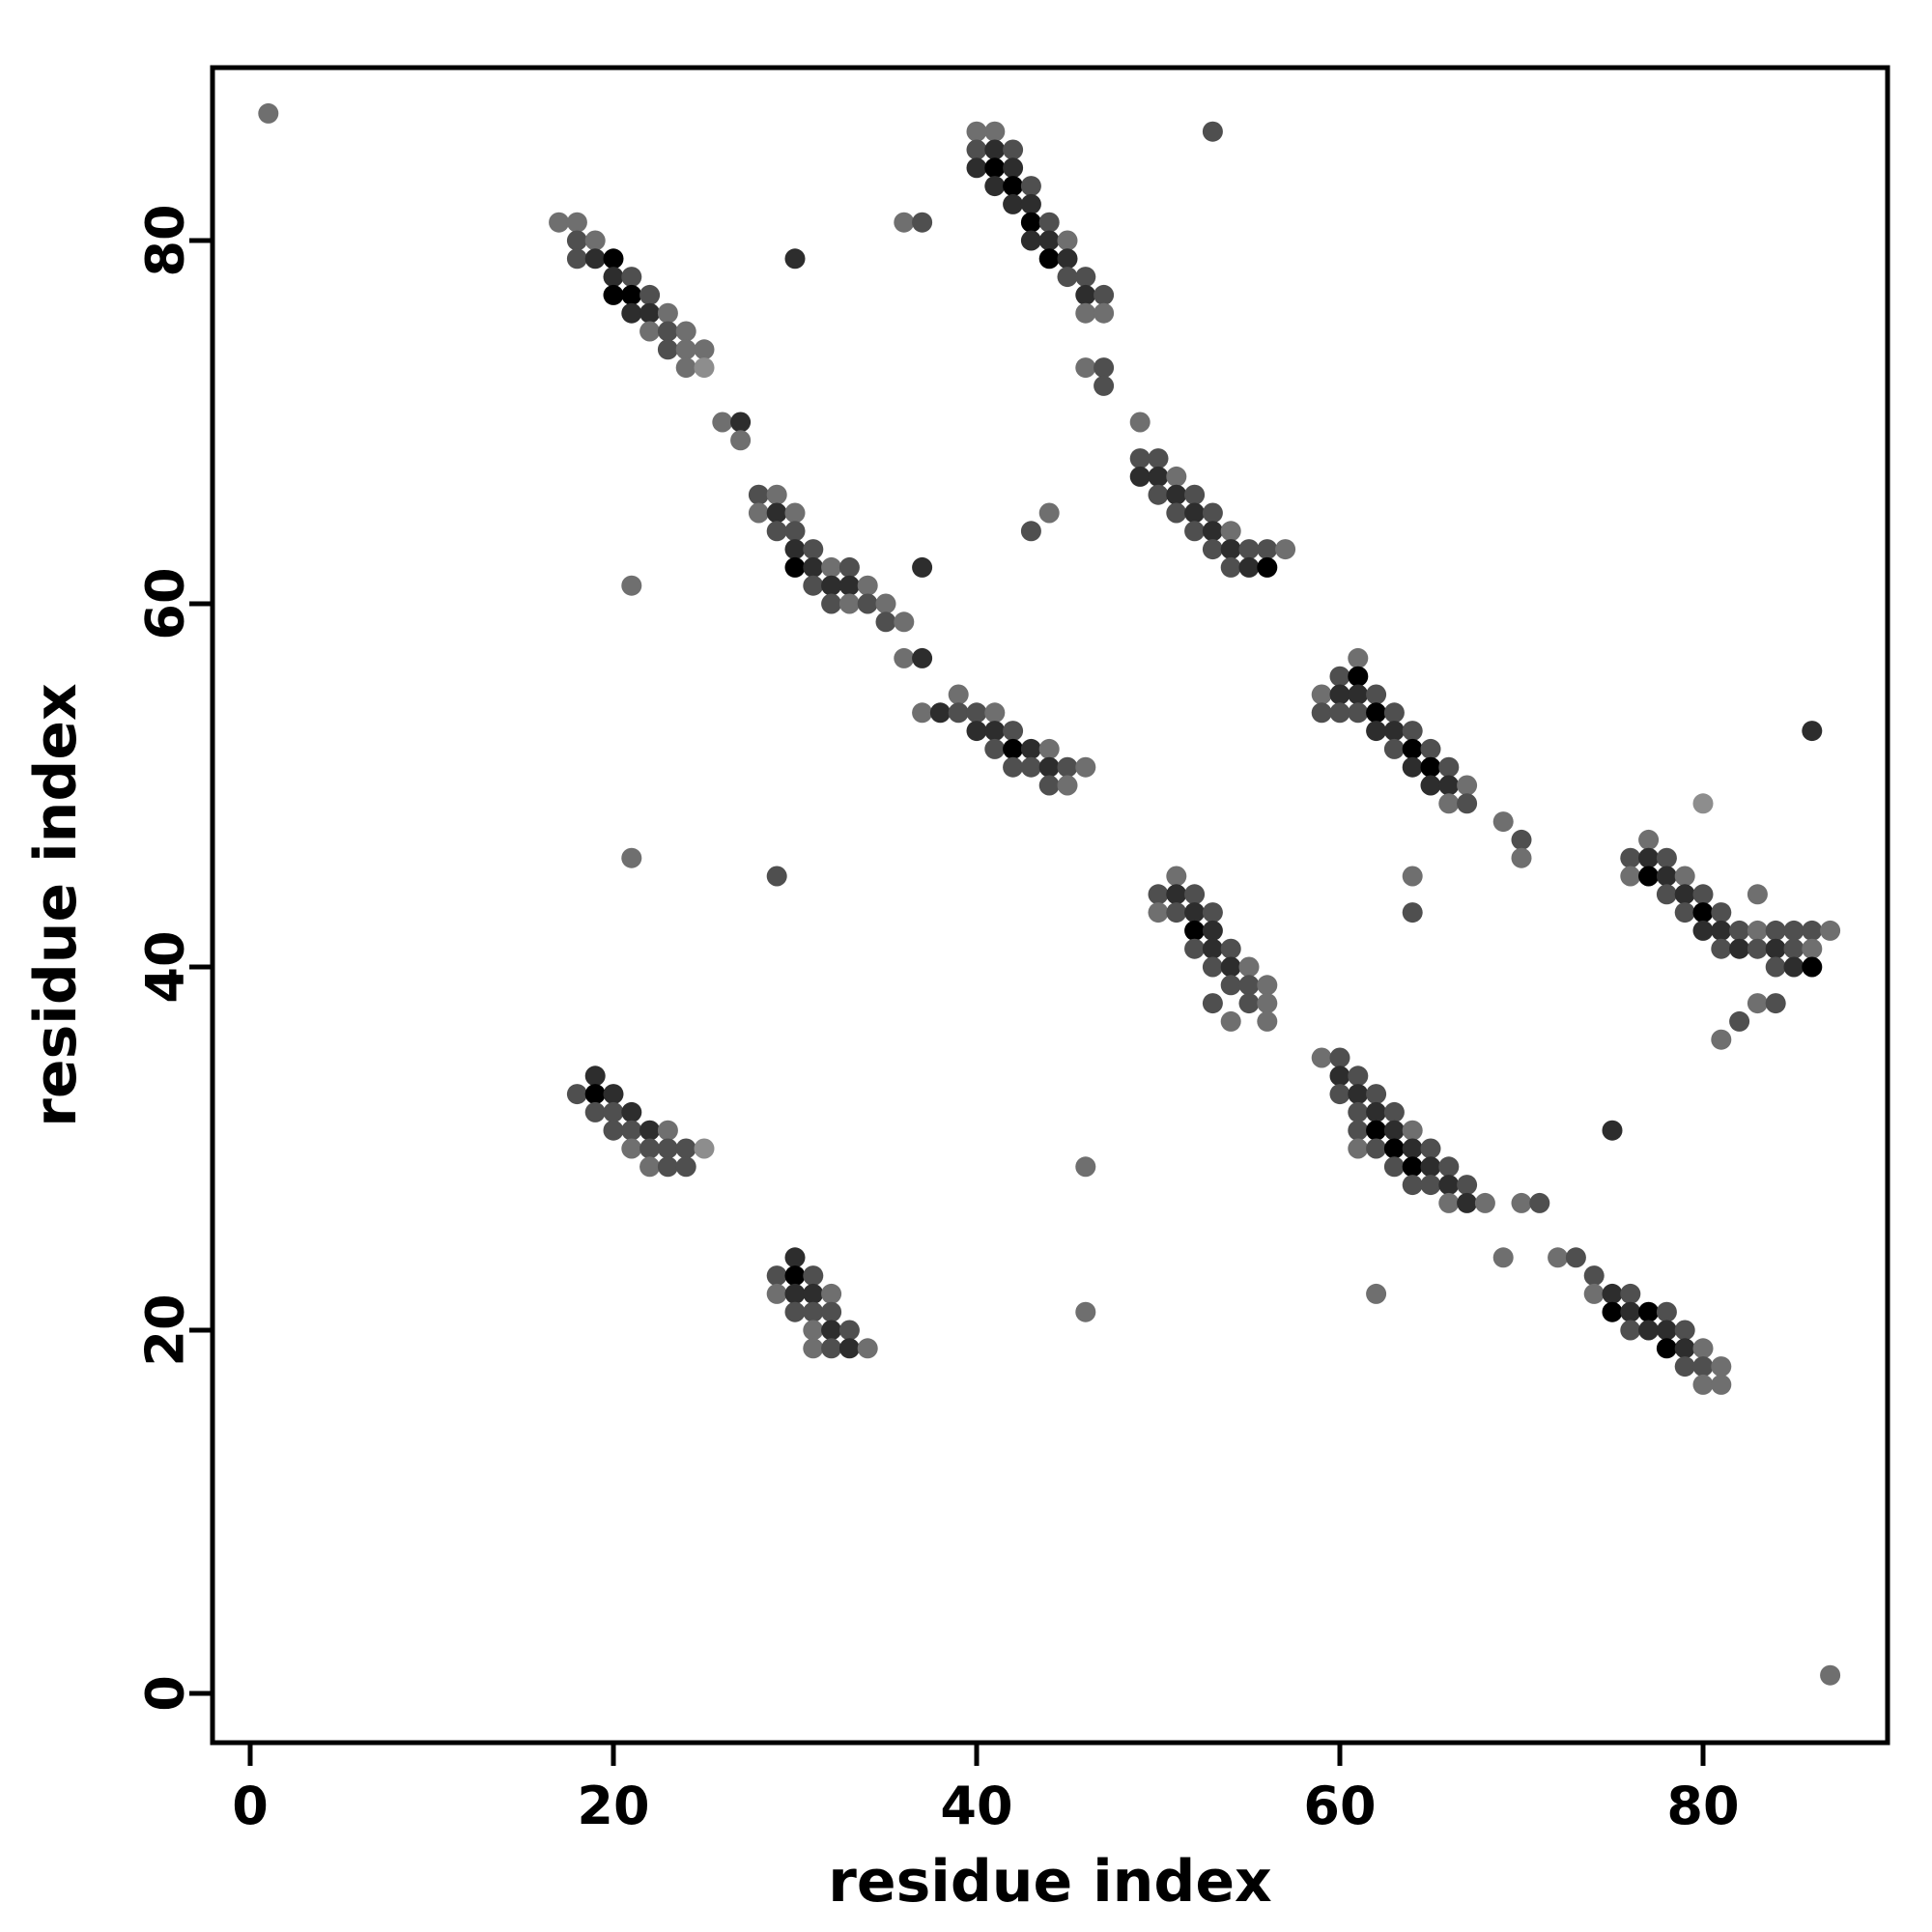  What do you see at coordinates (56, 904) in the screenshot?
I see `y-axis-label: residue index` at bounding box center [56, 904].